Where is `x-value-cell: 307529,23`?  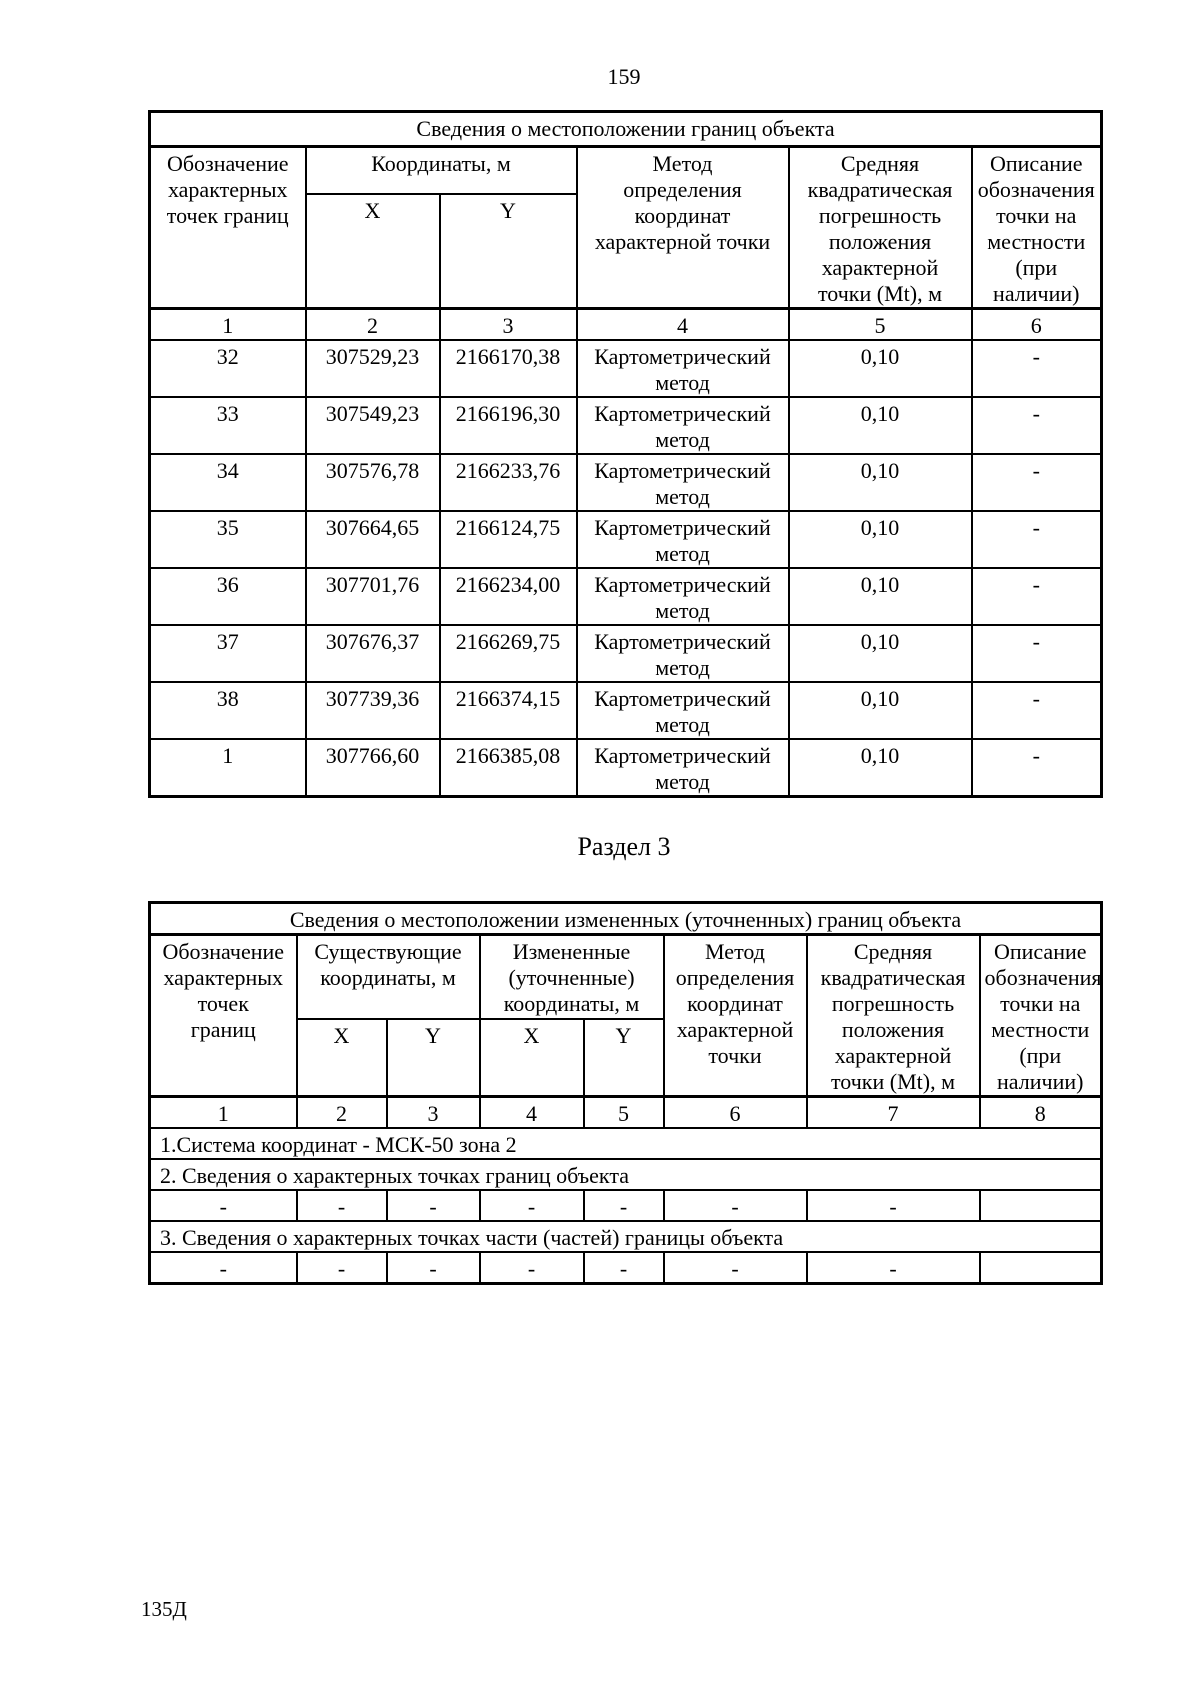 x-value-cell: 307529,23 is located at coordinates (372, 368).